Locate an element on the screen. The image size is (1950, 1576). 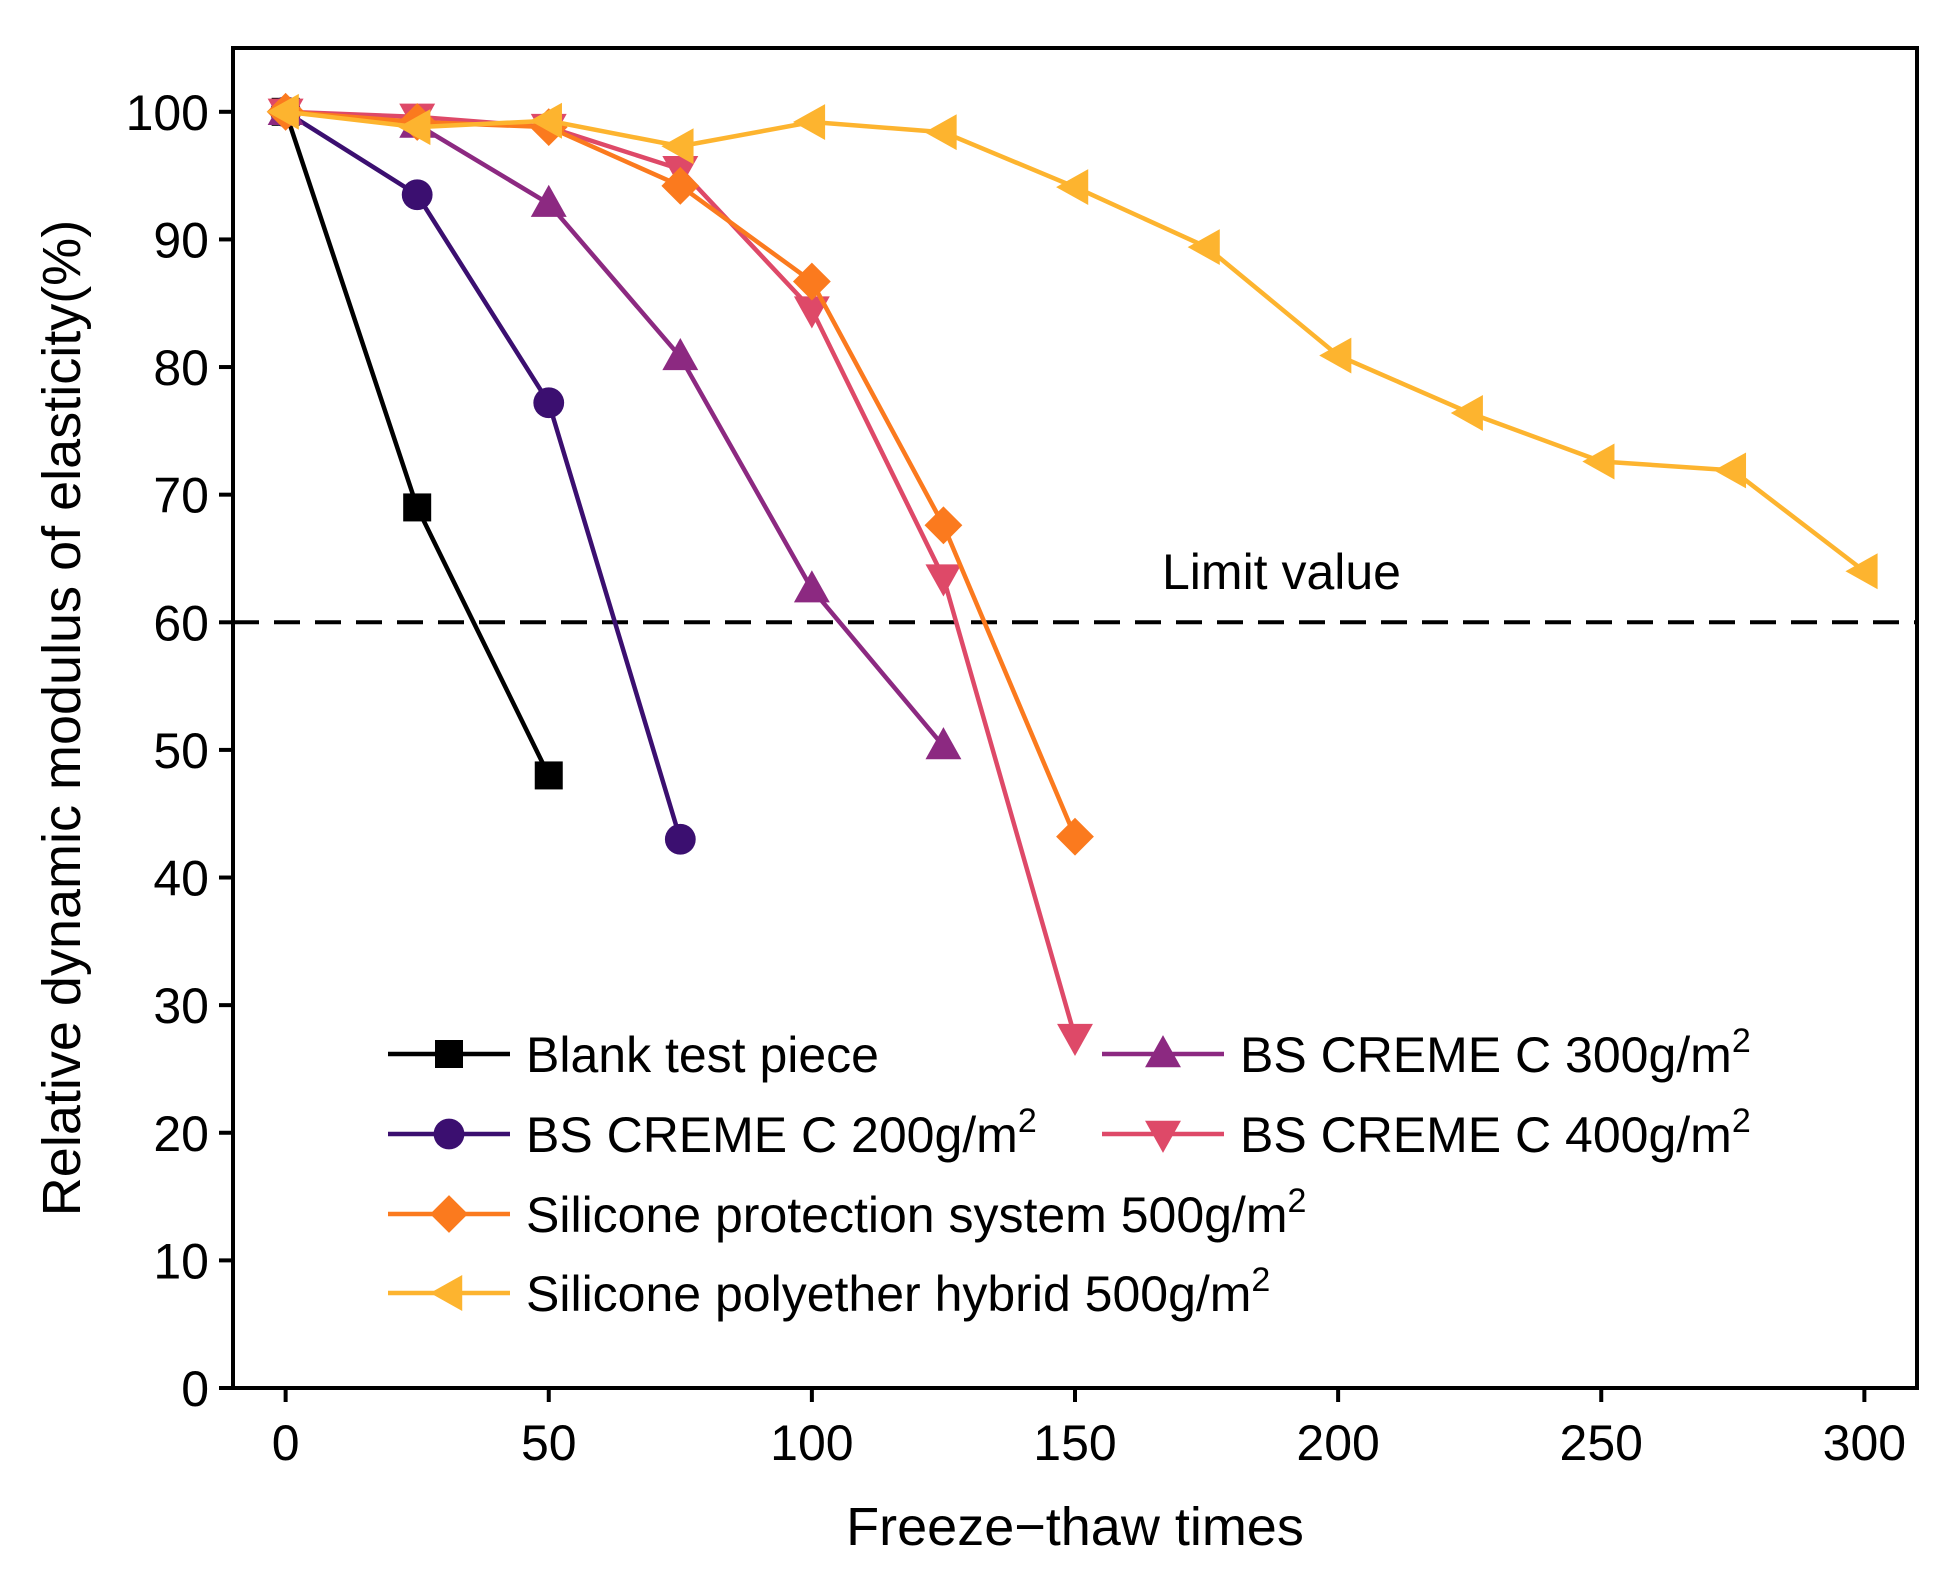
legend-label: BS CREME C 200g/m2 is located at coordinates (781, 1132).